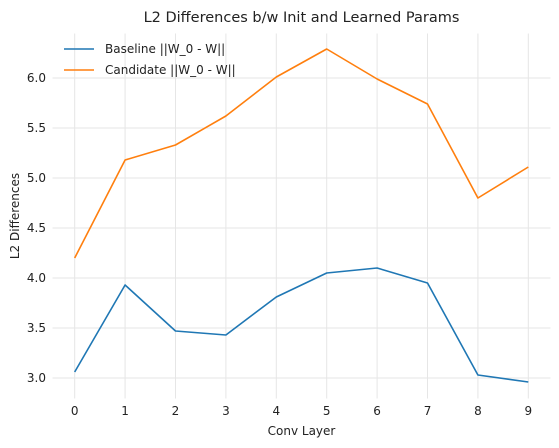 This screenshot has height=448, width=559. Describe the element at coordinates (428, 411) in the screenshot. I see `x-tick-label: 7` at that location.